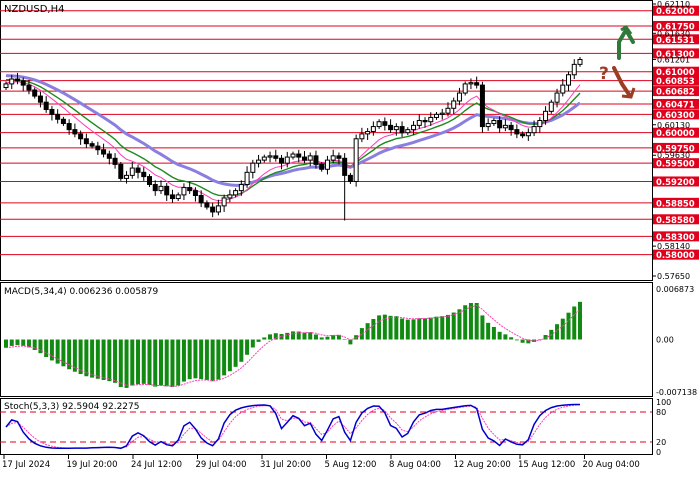 This screenshot has height=500, width=700. Describe the element at coordinates (675, 12) in the screenshot. I see `level-label: 0.62000` at that location.